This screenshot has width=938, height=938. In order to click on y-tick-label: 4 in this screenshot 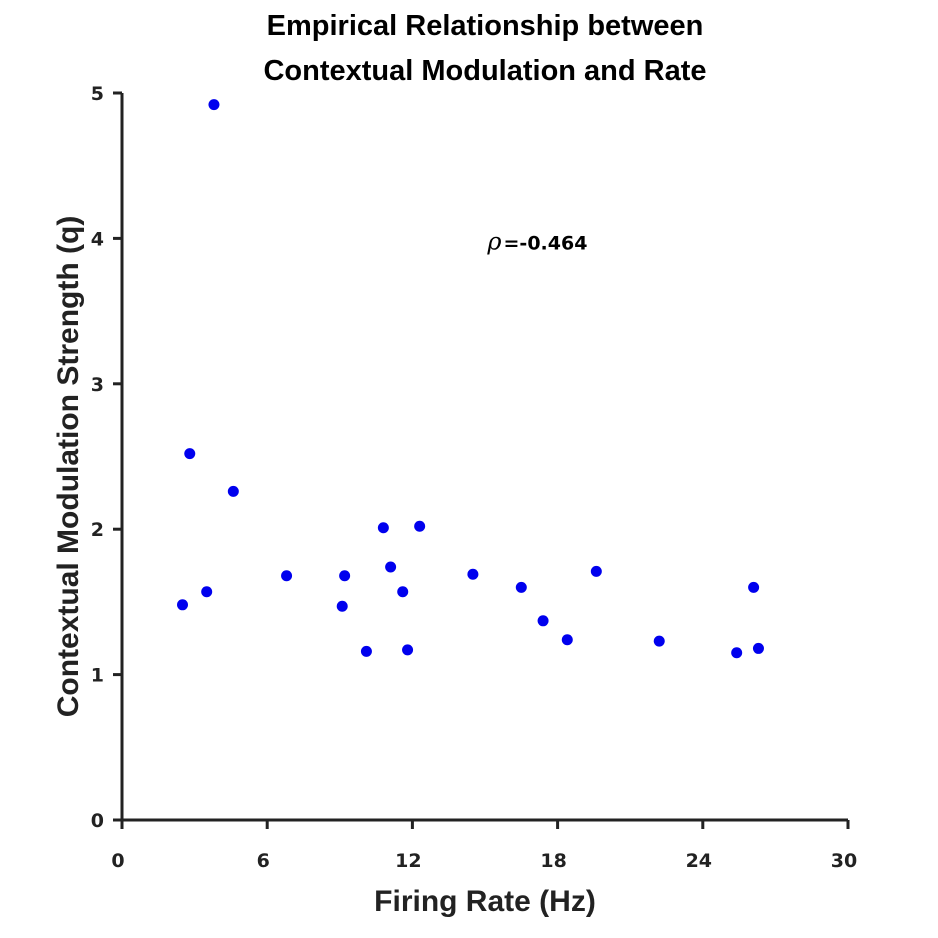, I will do `click(97, 239)`.